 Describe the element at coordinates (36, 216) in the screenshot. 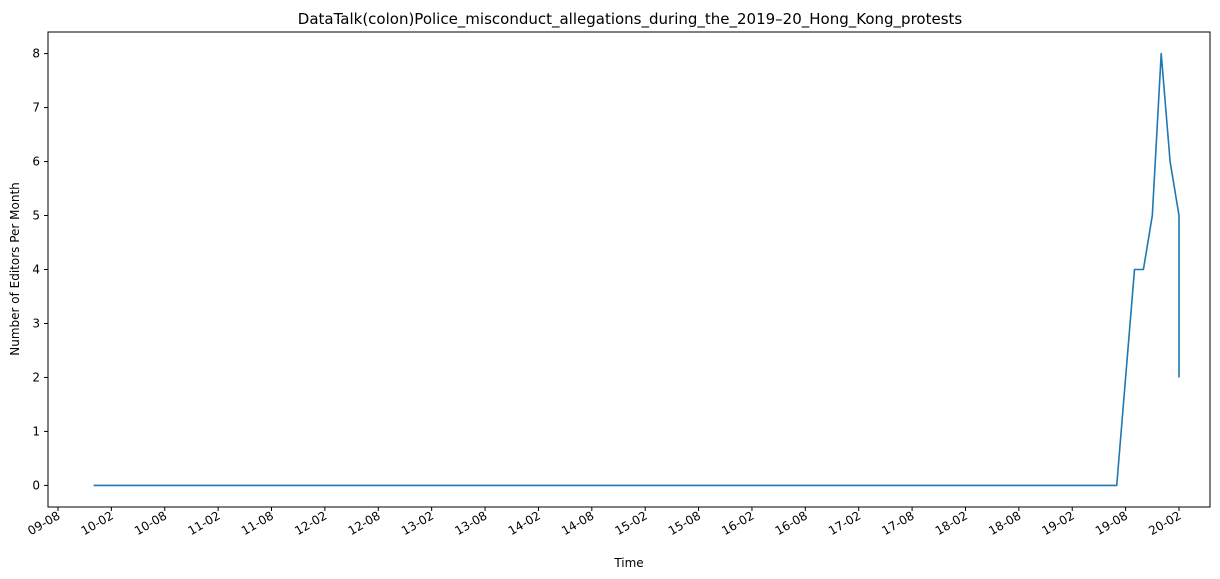

I see `y-tick-label: 5` at that location.